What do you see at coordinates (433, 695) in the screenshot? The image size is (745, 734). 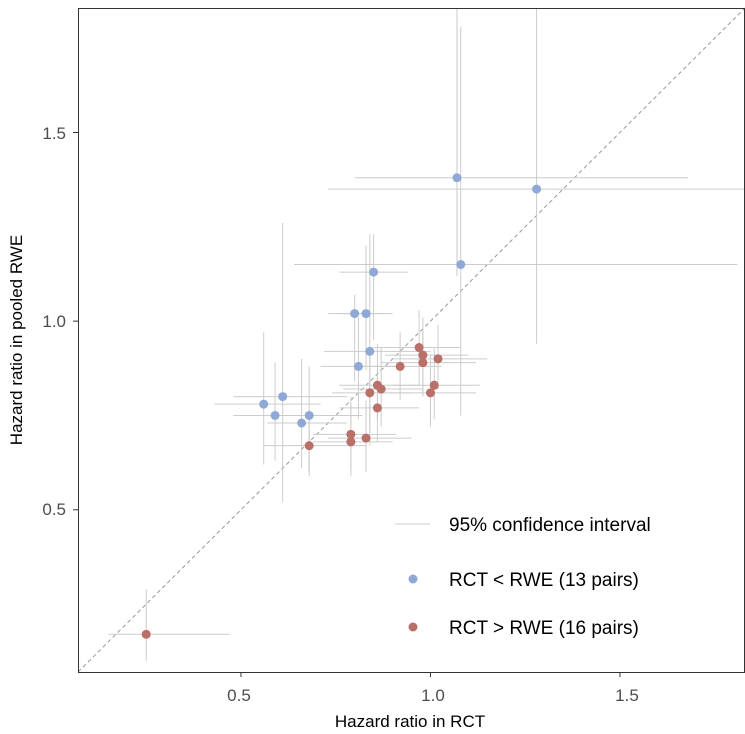 I see `x-tick-label: 1.0` at bounding box center [433, 695].